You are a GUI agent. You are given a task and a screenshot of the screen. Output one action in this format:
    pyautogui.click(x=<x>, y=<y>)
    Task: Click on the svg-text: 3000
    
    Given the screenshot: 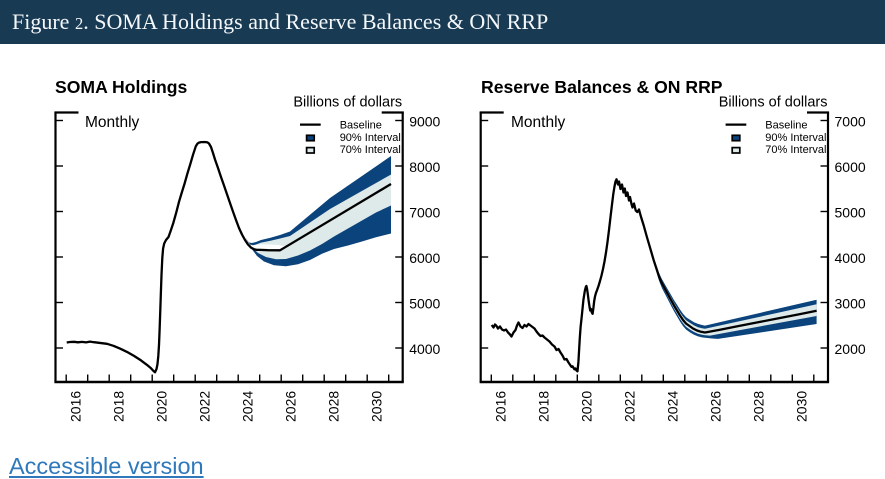 What is the action you would take?
    pyautogui.click(x=850, y=304)
    